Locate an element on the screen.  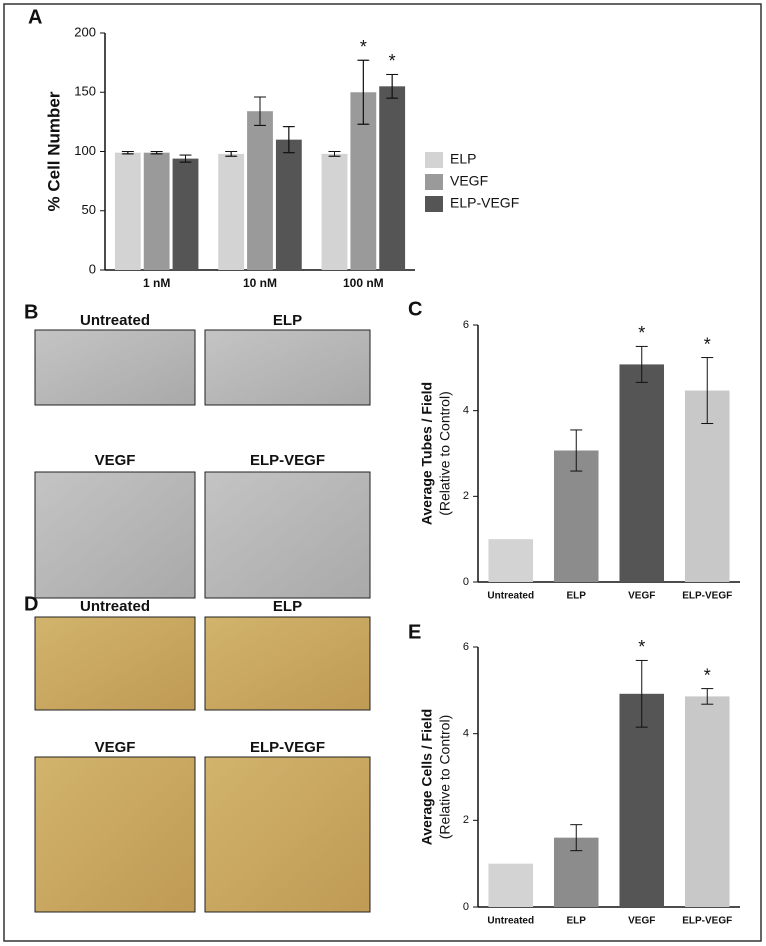
y-axis-label: % Cell Number is located at coordinates (53, 151).